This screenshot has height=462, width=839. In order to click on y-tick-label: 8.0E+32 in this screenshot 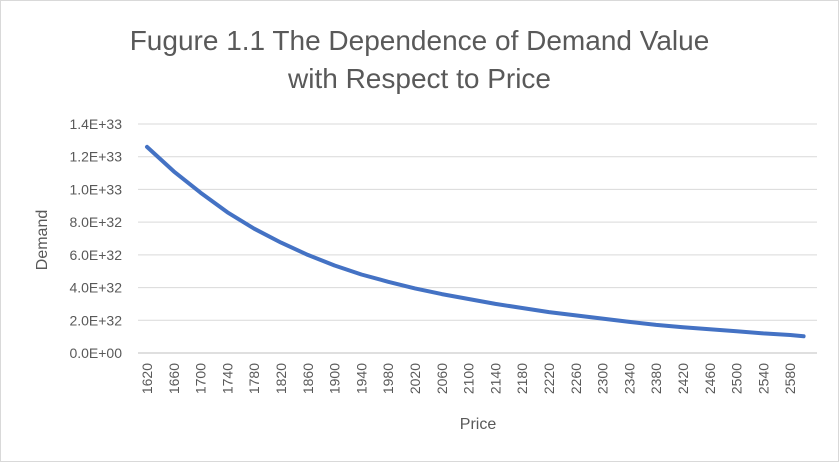, I will do `click(95, 222)`.